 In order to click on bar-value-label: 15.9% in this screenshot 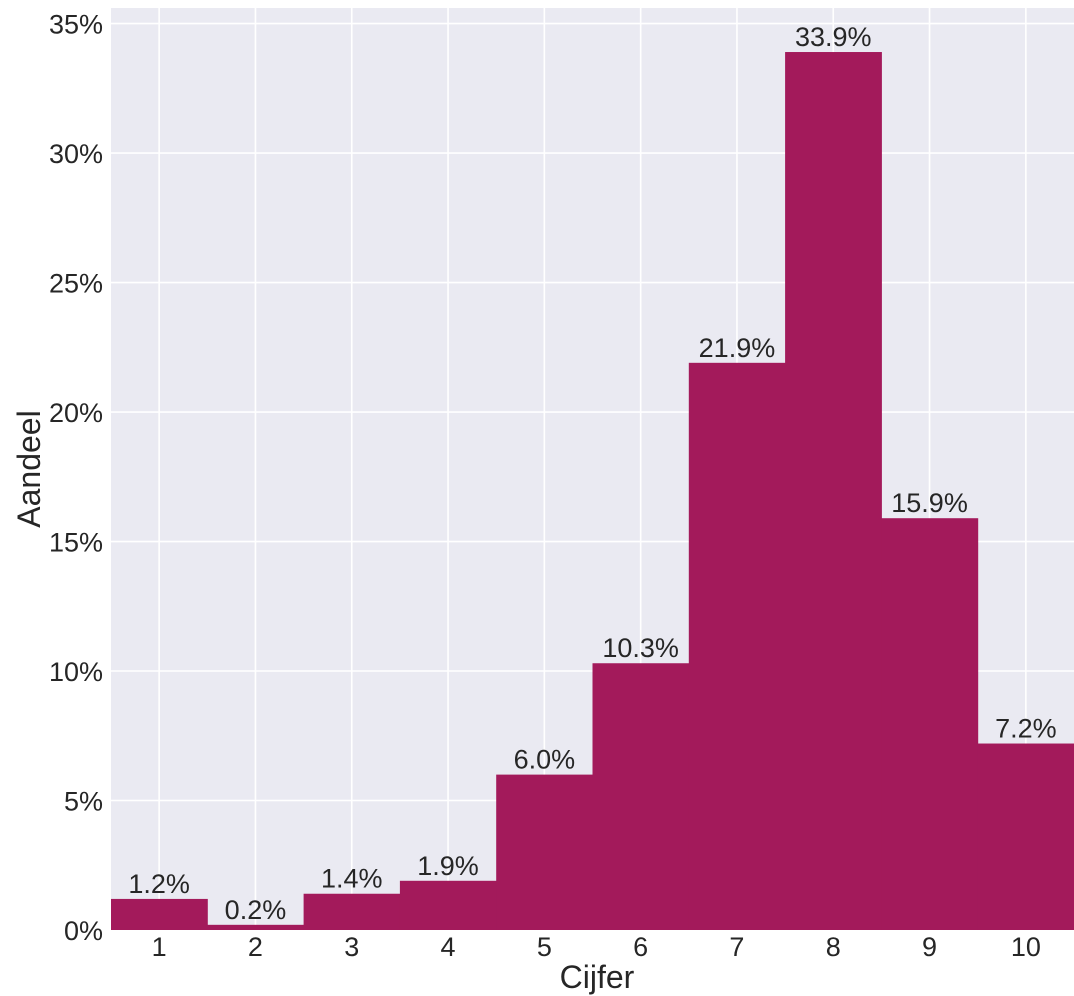, I will do `click(929, 503)`.